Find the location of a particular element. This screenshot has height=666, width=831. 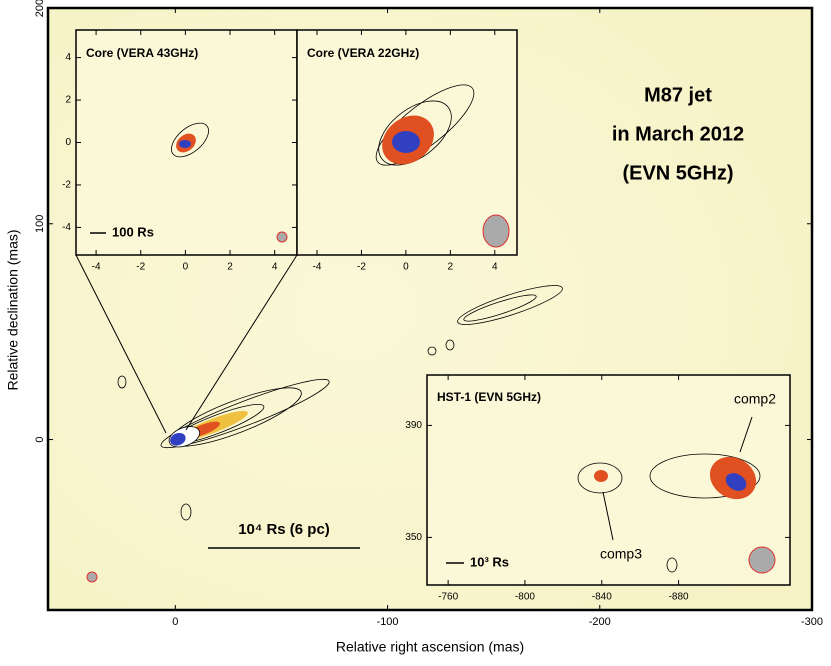

y-tick-label: -4 is located at coordinates (66, 227).